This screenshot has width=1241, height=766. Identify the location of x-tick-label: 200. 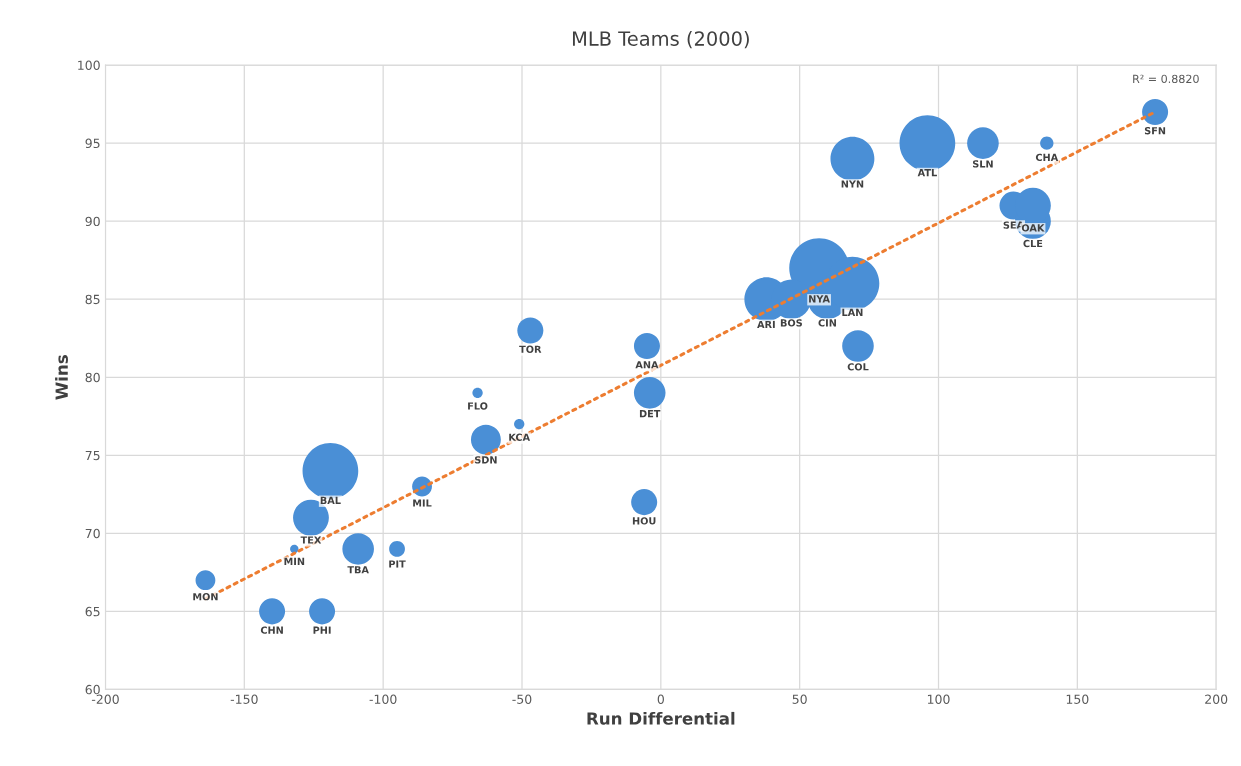
(1216, 699).